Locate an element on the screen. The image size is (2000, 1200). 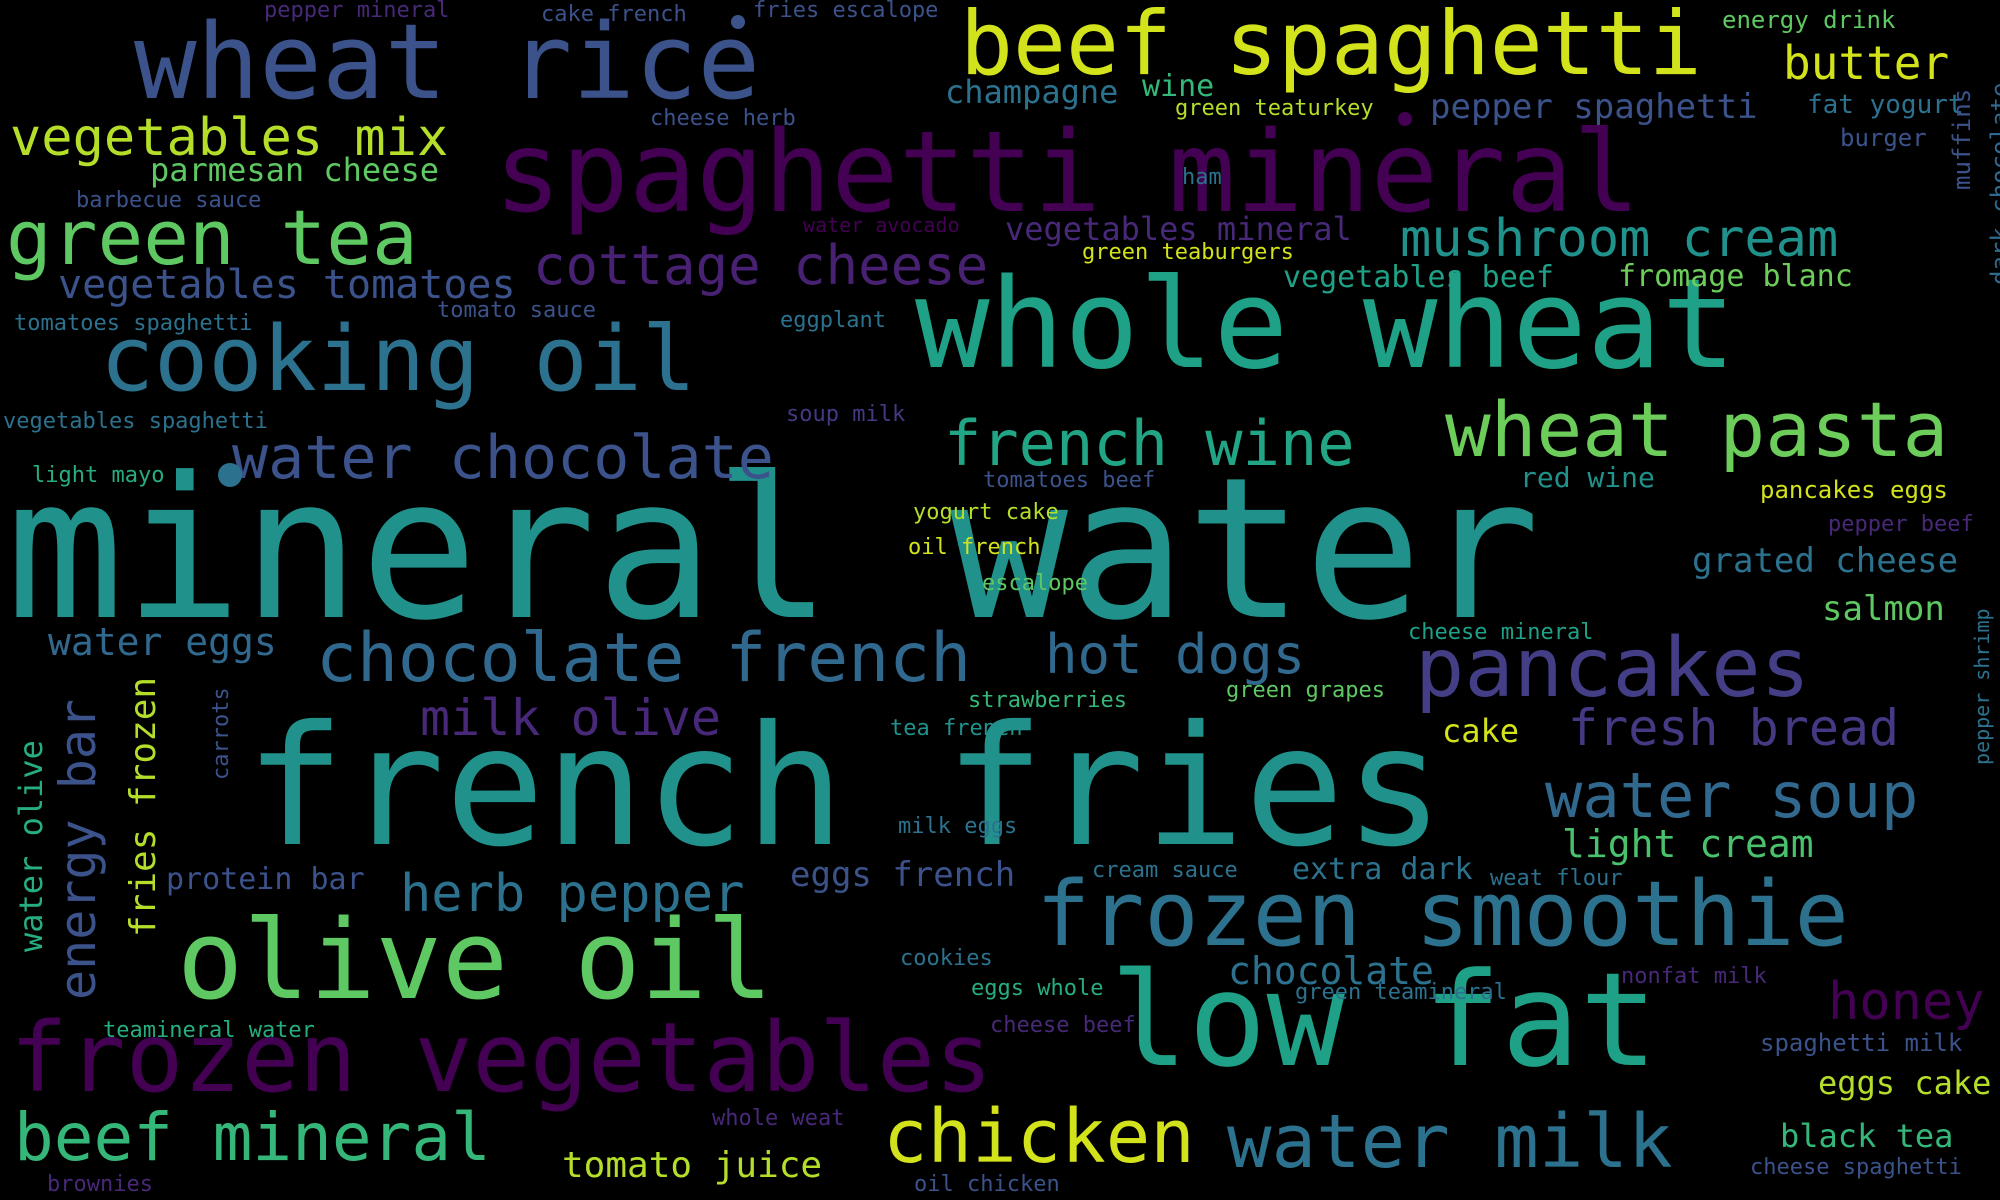
word-eggs-whole: eggs whole is located at coordinates (1037, 988).